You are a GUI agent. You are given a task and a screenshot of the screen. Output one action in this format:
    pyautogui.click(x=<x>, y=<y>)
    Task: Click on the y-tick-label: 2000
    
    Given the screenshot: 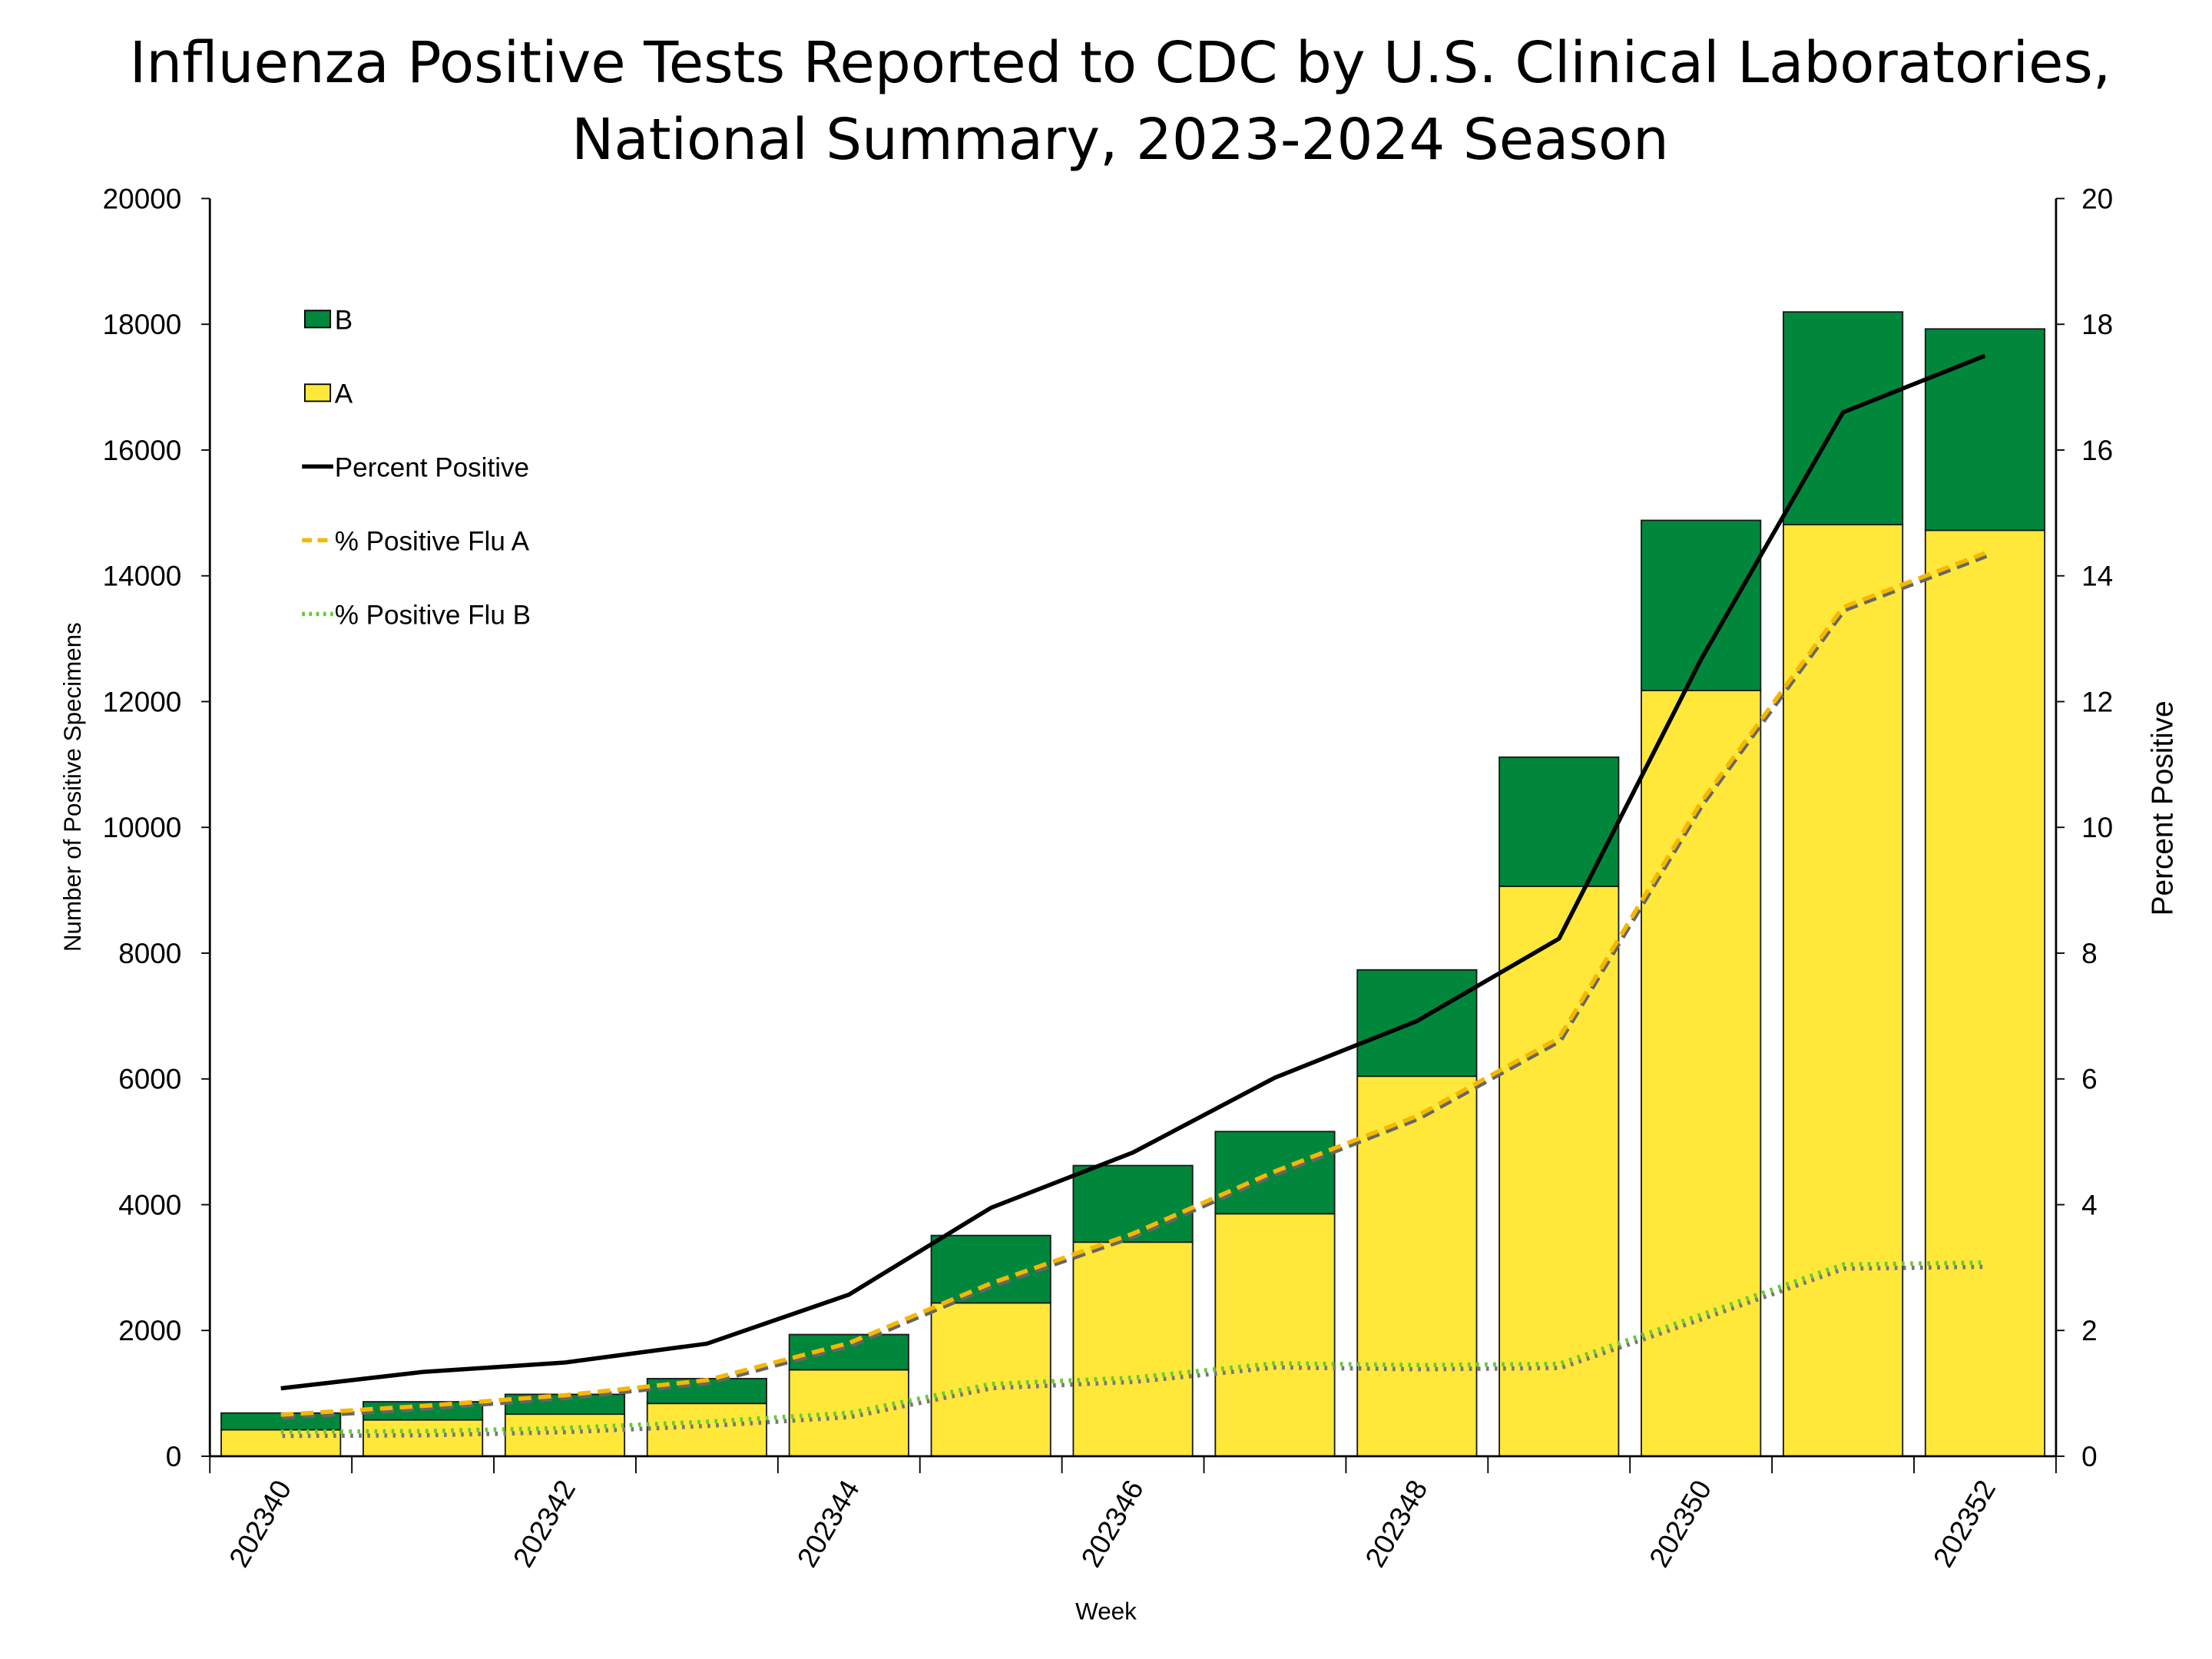 What is the action you would take?
    pyautogui.click(x=150, y=1331)
    